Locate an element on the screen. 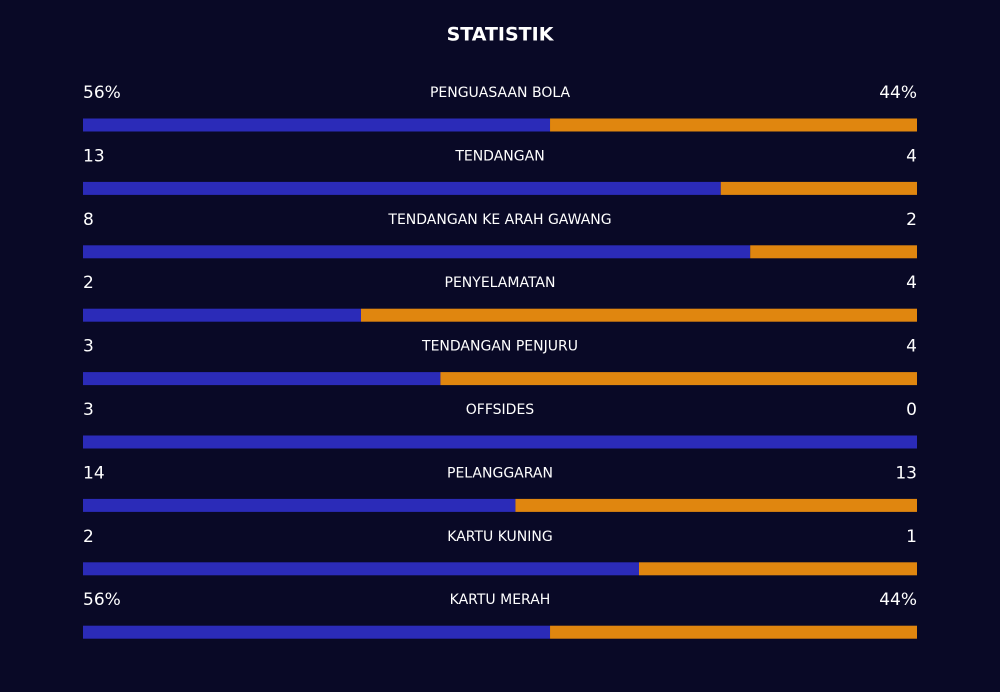 Image resolution: width=1000 pixels, height=692 pixels. away-value: 2 is located at coordinates (911, 220).